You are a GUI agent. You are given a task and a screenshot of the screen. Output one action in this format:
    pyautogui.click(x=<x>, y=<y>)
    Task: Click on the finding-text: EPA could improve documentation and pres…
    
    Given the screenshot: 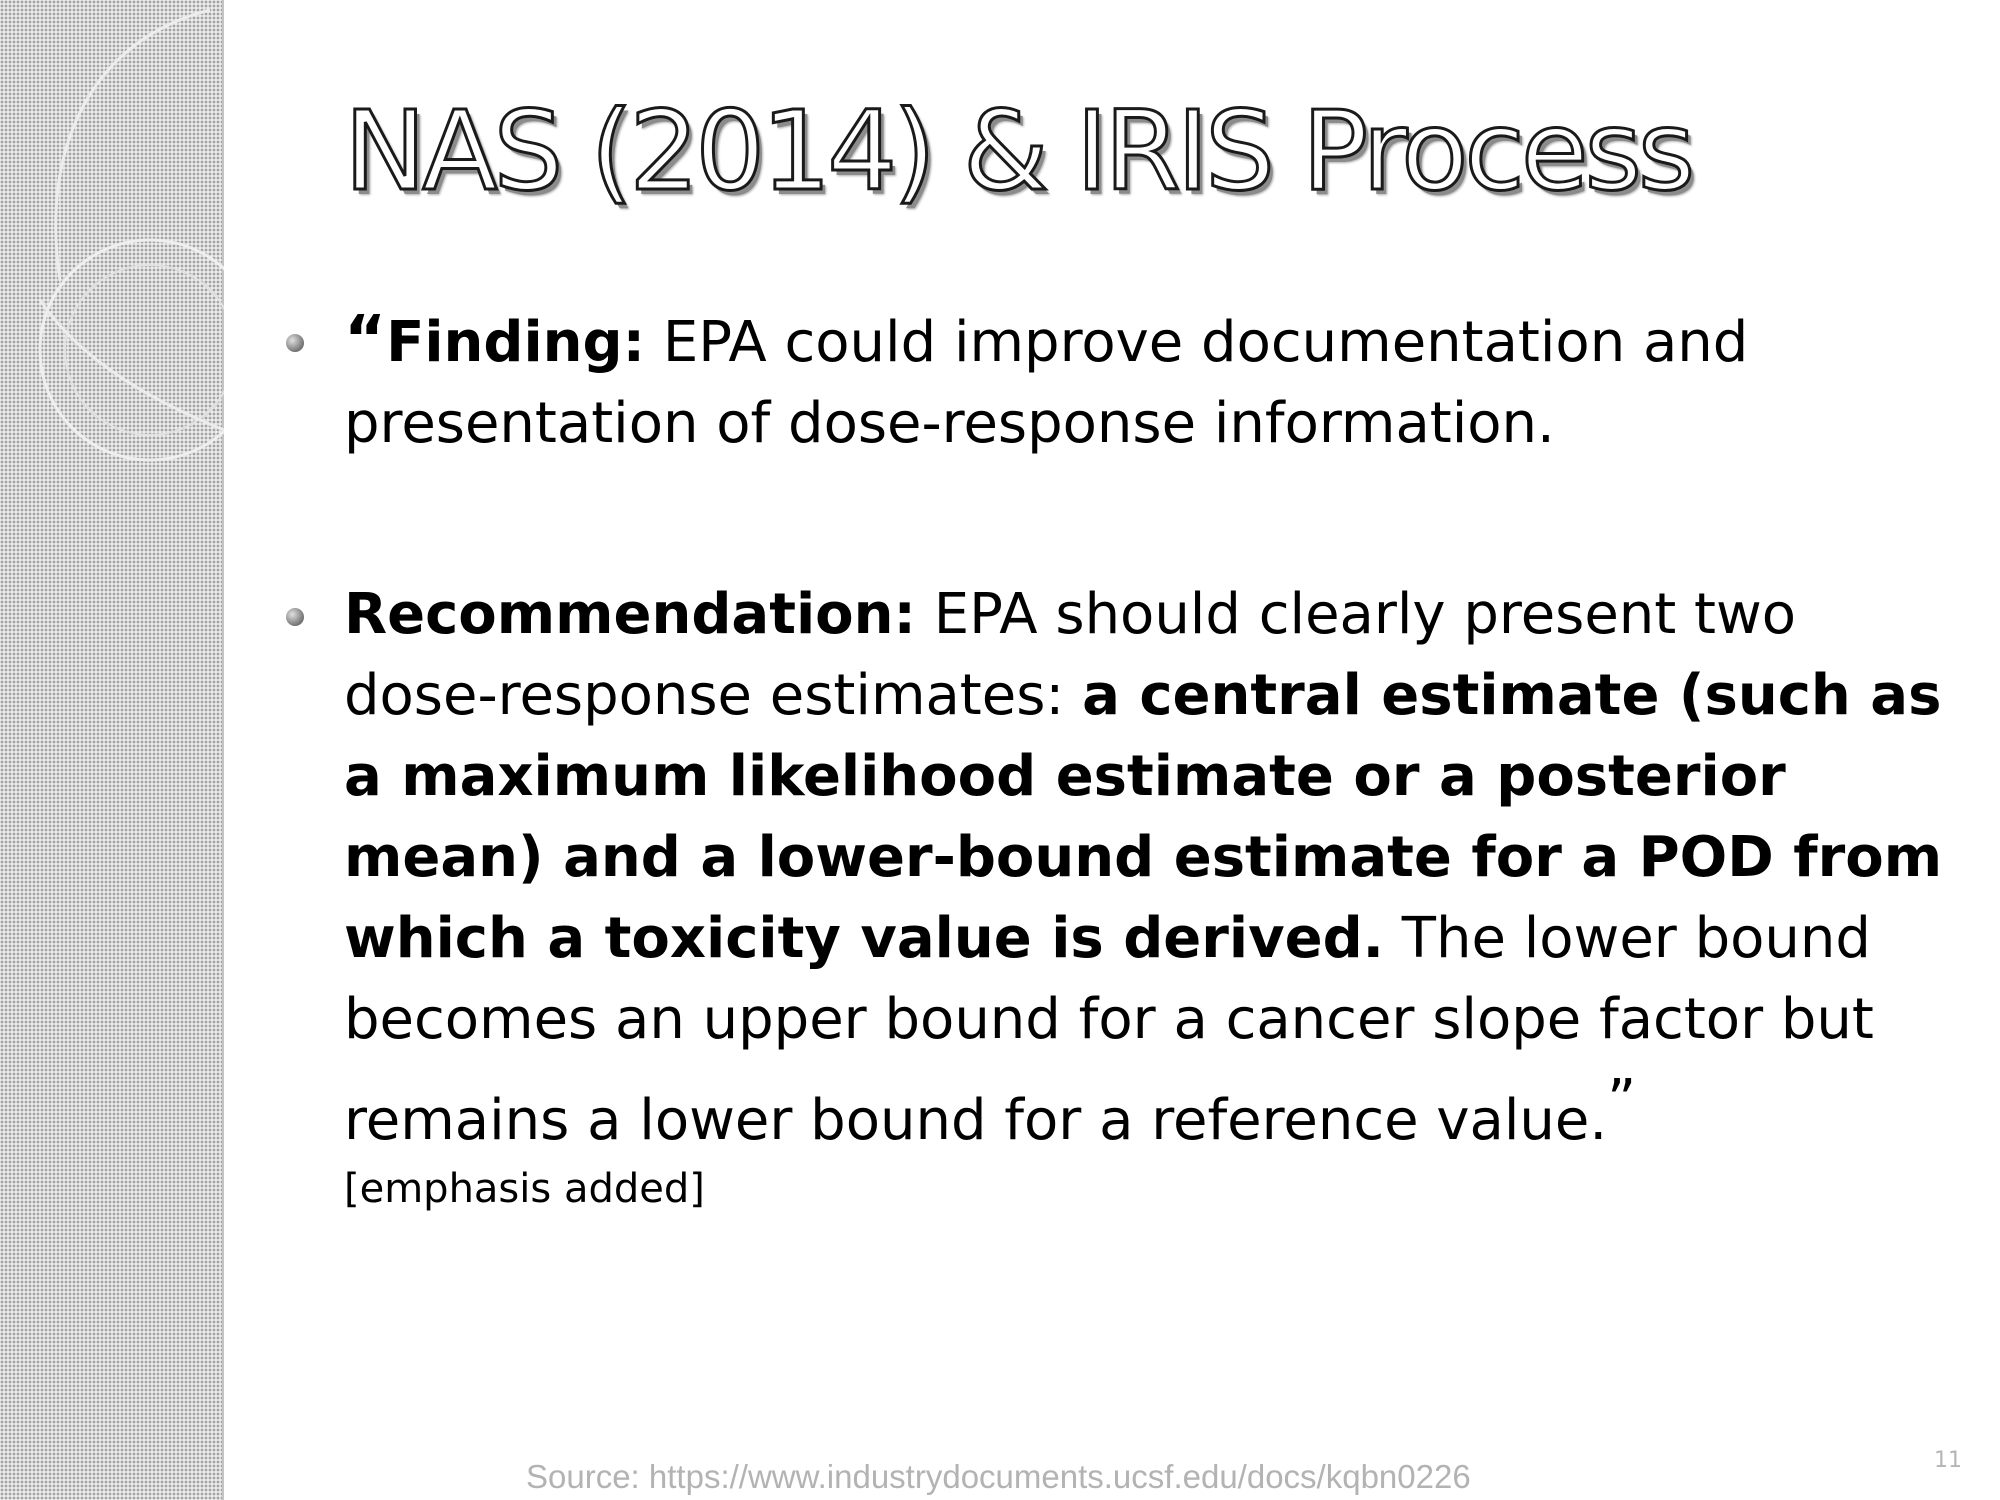 What is the action you would take?
    pyautogui.click(x=1046, y=383)
    